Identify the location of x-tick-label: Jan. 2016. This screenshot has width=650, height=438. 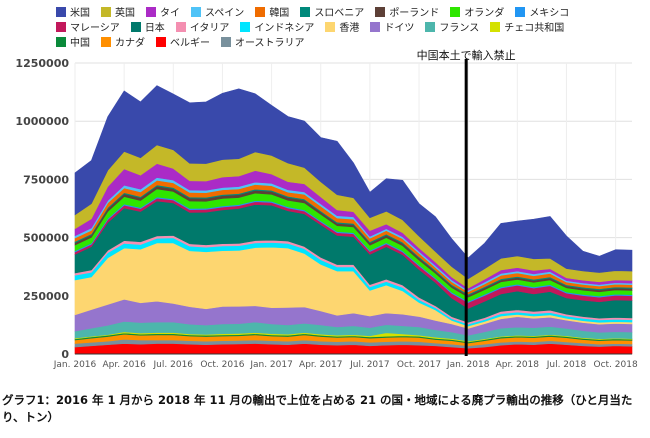
(75, 365).